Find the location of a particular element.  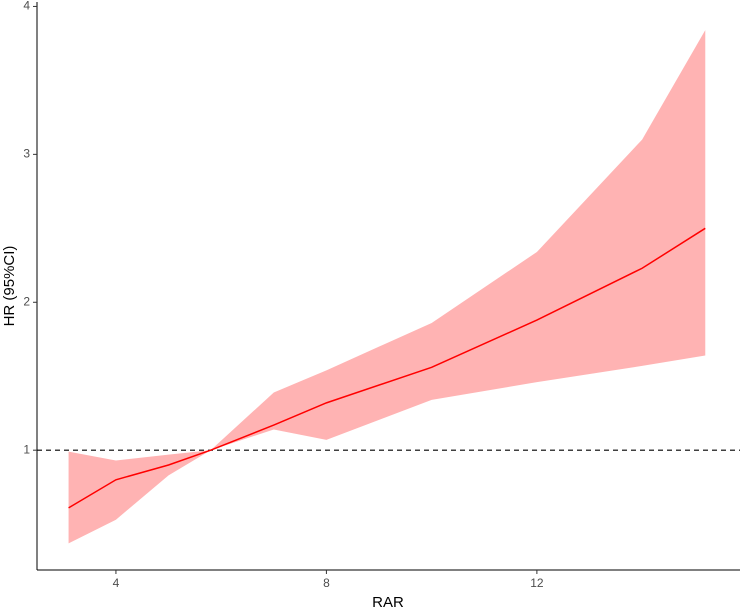

y-tick-label: 2 is located at coordinates (26, 301).